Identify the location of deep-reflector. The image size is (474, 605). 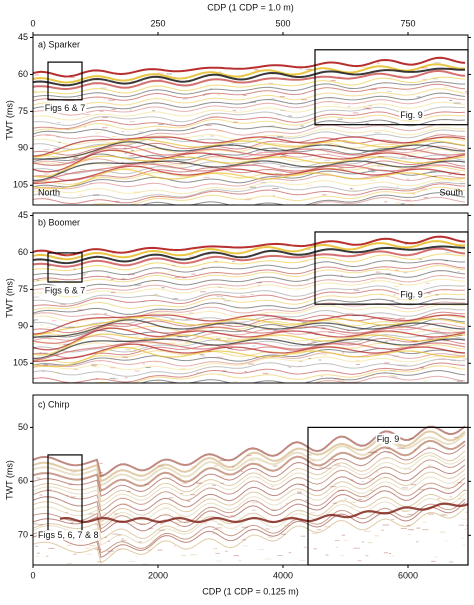
(249, 166).